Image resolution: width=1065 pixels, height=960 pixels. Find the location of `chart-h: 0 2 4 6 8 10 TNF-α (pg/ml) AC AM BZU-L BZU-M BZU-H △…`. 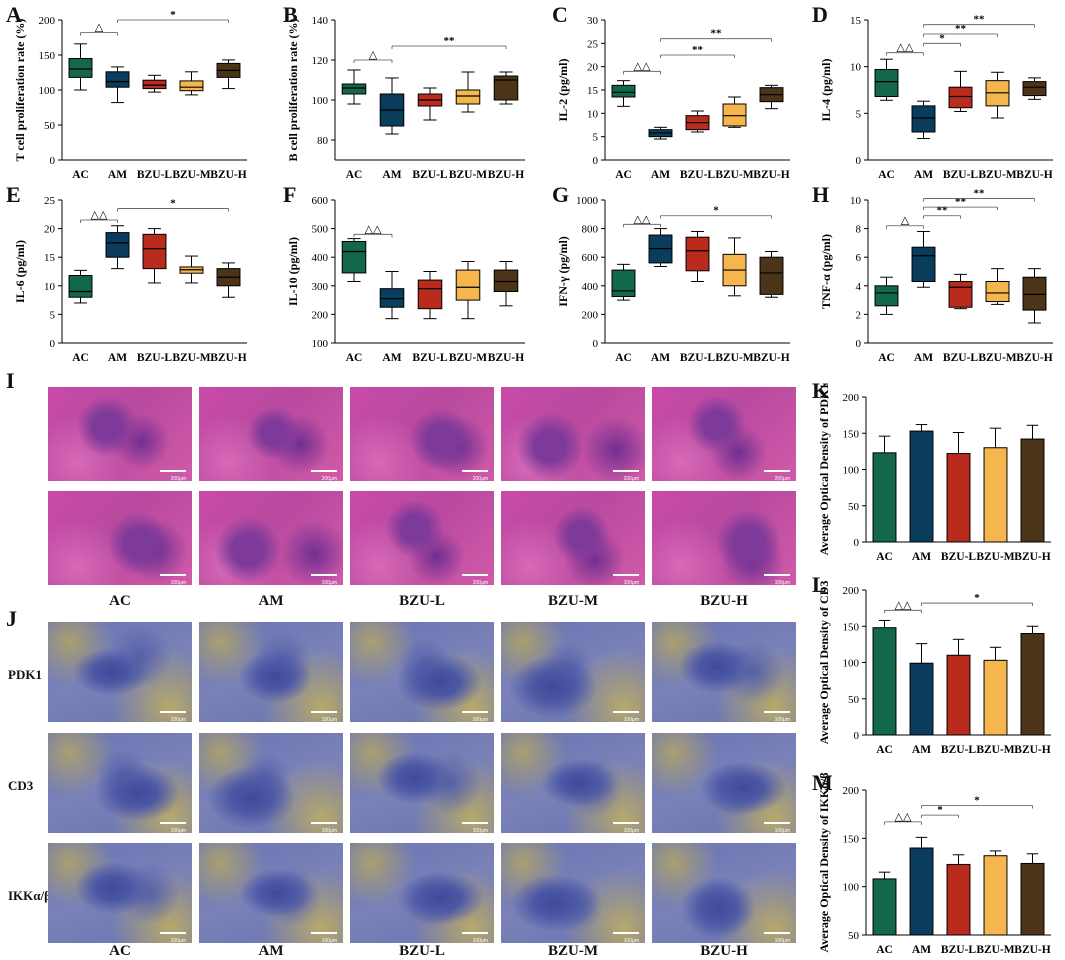

chart-h: 0 2 4 6 8 10 TNF-α (pg/ml) AC AM BZU-L BZU-M BZU-H △… is located at coordinates (936, 276).